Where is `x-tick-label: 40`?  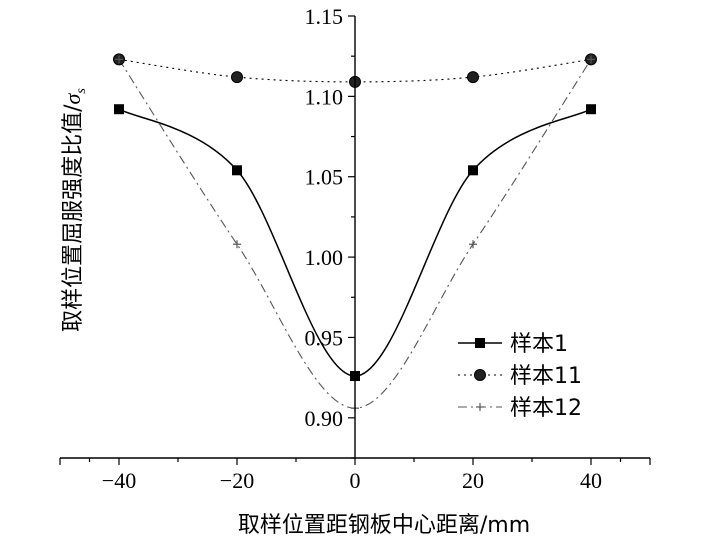
x-tick-label: 40 is located at coordinates (591, 480).